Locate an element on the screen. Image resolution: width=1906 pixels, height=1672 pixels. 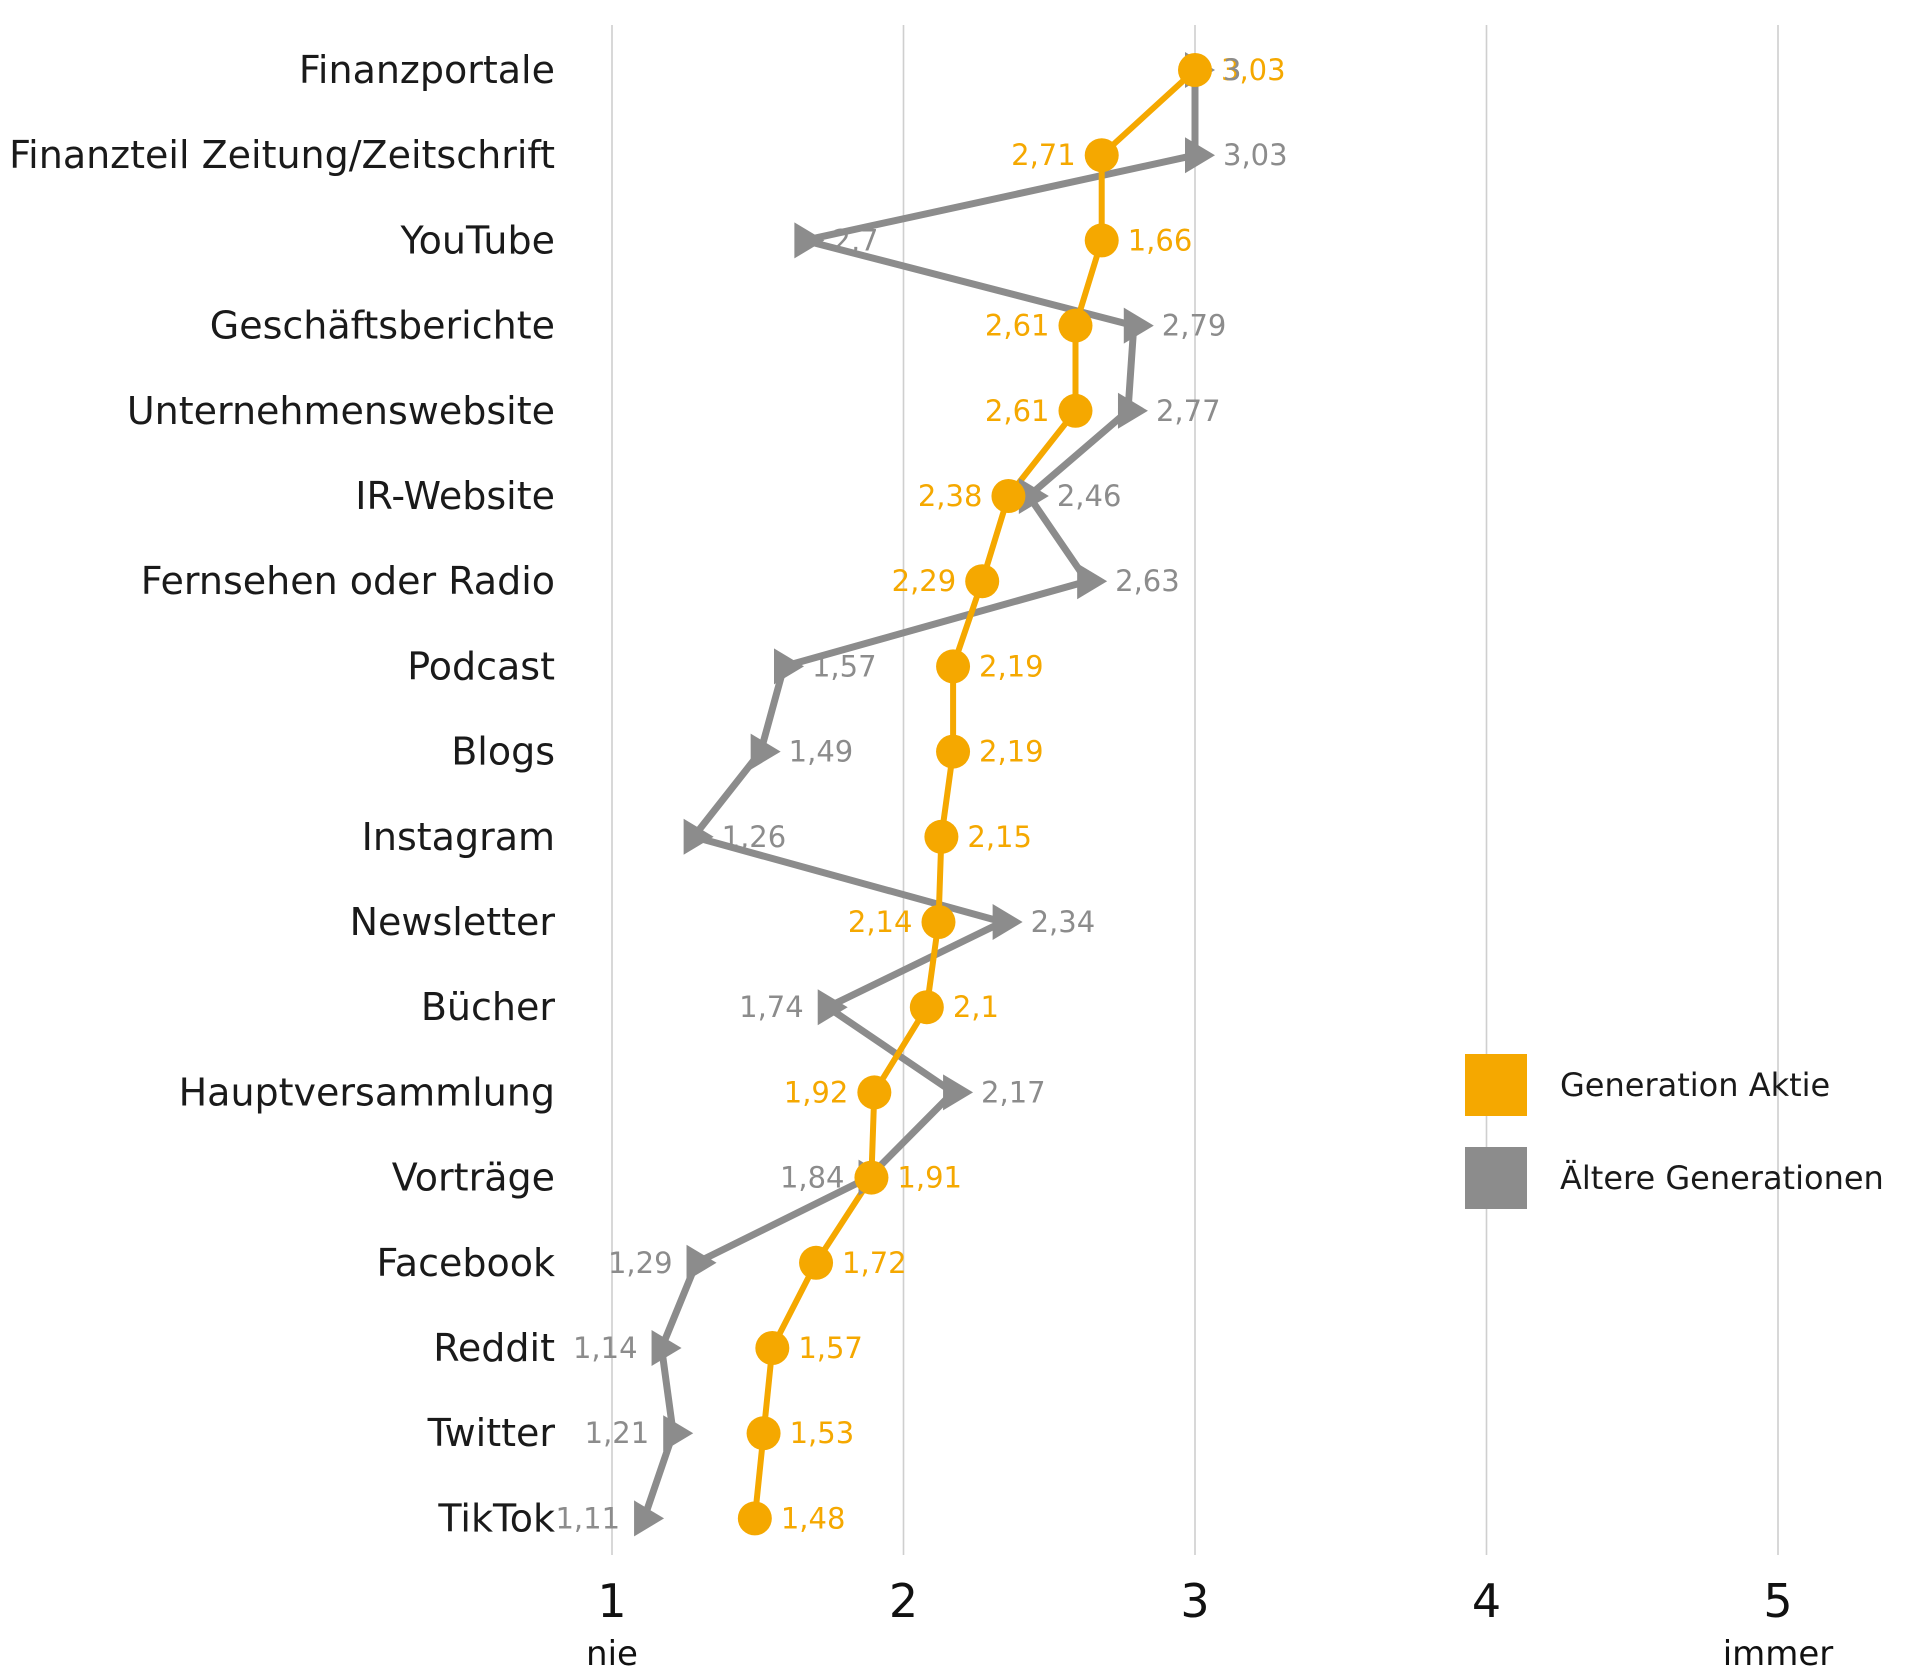
data-label-s0-17: 1,48 is located at coordinates (813, 1518).